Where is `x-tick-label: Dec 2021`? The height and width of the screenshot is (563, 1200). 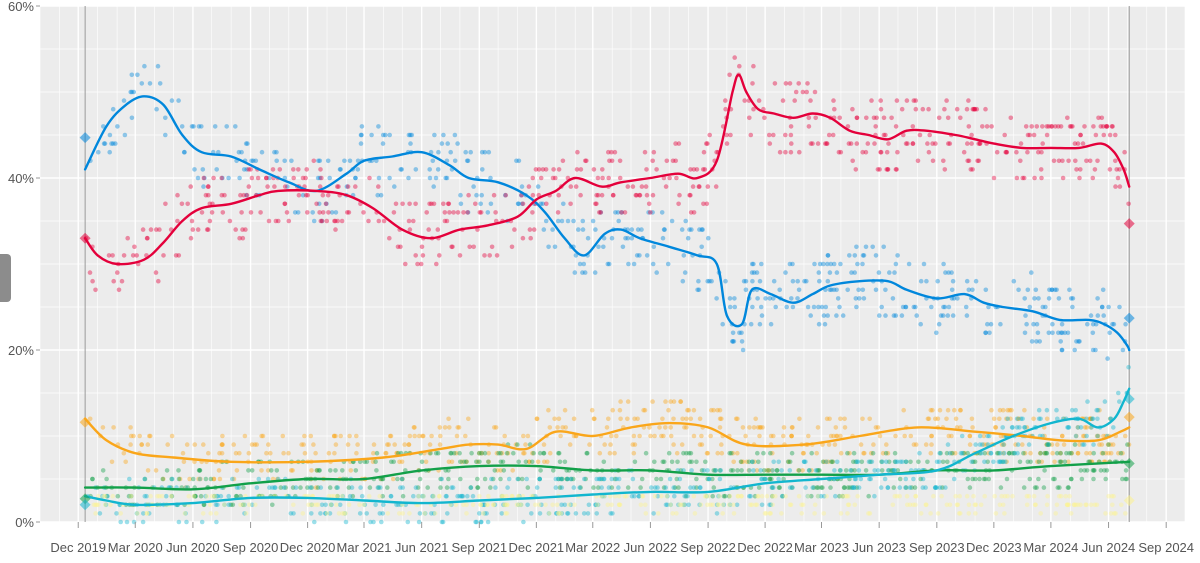 x-tick-label: Dec 2021 is located at coordinates (537, 547).